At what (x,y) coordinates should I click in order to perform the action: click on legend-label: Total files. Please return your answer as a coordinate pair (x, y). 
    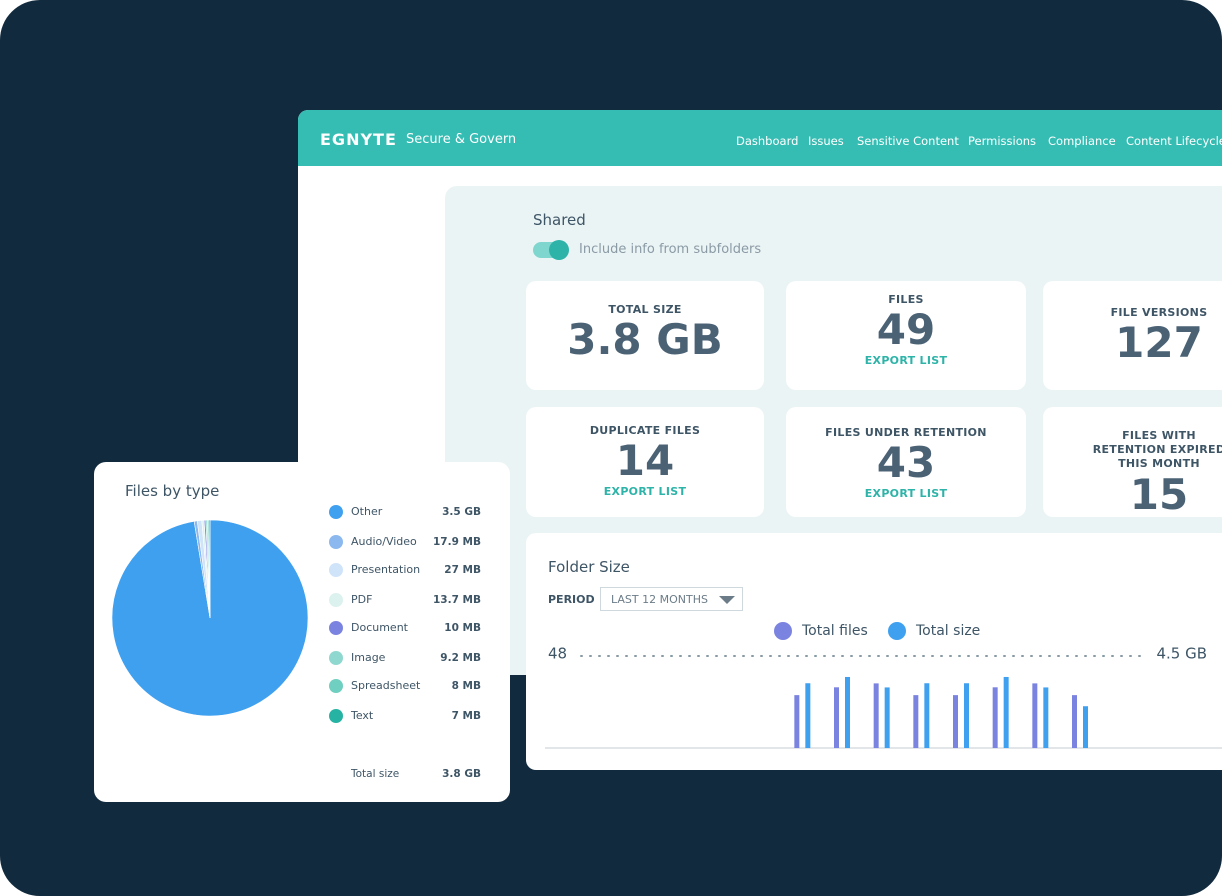
    Looking at the image, I should click on (834, 631).